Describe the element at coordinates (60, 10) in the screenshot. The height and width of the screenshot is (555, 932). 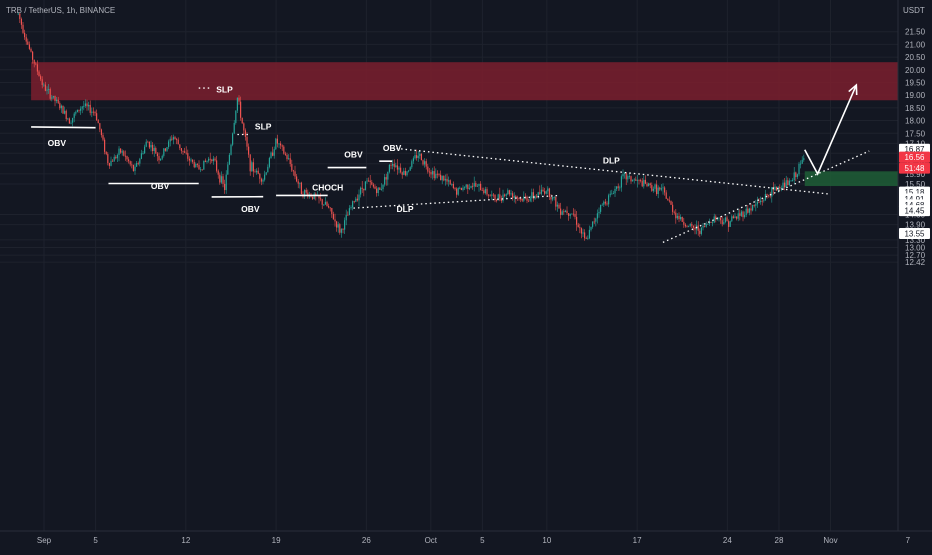
I see `symbol-title: TRB / TetherUS, 1h, BINANCE` at that location.